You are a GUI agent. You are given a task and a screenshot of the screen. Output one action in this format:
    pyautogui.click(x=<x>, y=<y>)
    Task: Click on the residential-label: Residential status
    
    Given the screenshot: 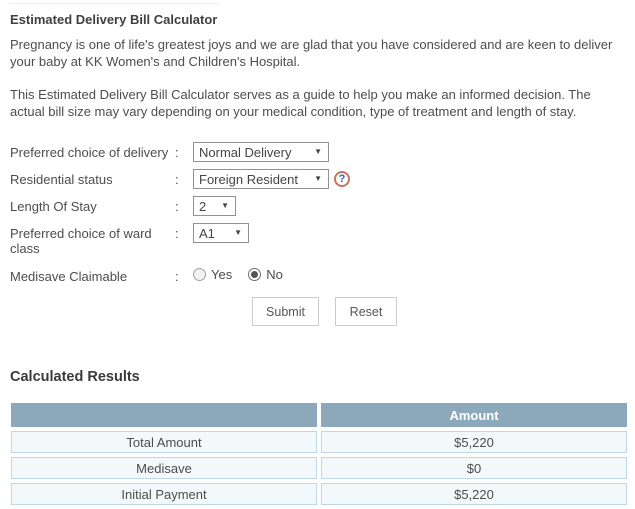 What is the action you would take?
    pyautogui.click(x=61, y=179)
    